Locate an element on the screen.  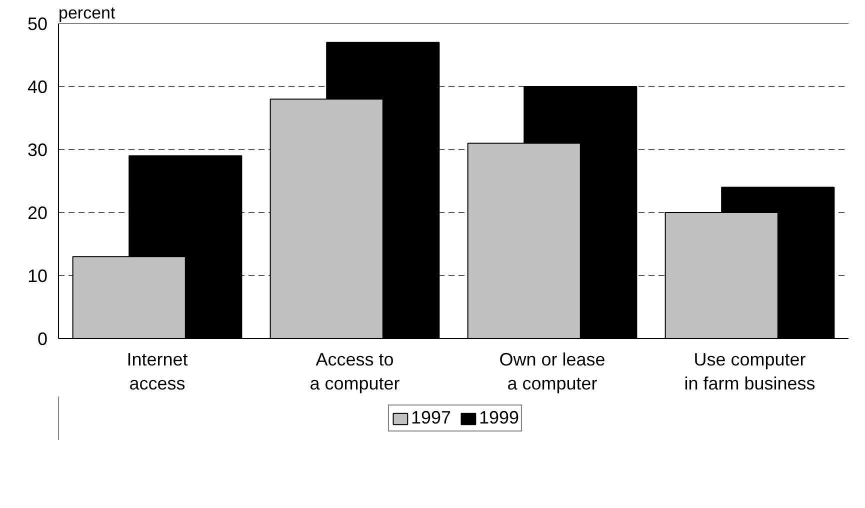
legend-label: 1997 is located at coordinates (430, 418).